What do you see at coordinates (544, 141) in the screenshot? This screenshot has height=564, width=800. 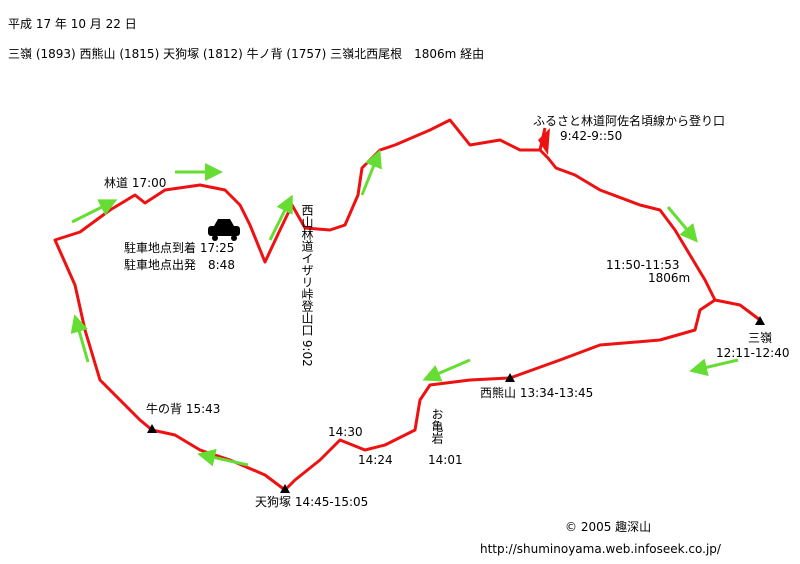 I see `start-marker` at bounding box center [544, 141].